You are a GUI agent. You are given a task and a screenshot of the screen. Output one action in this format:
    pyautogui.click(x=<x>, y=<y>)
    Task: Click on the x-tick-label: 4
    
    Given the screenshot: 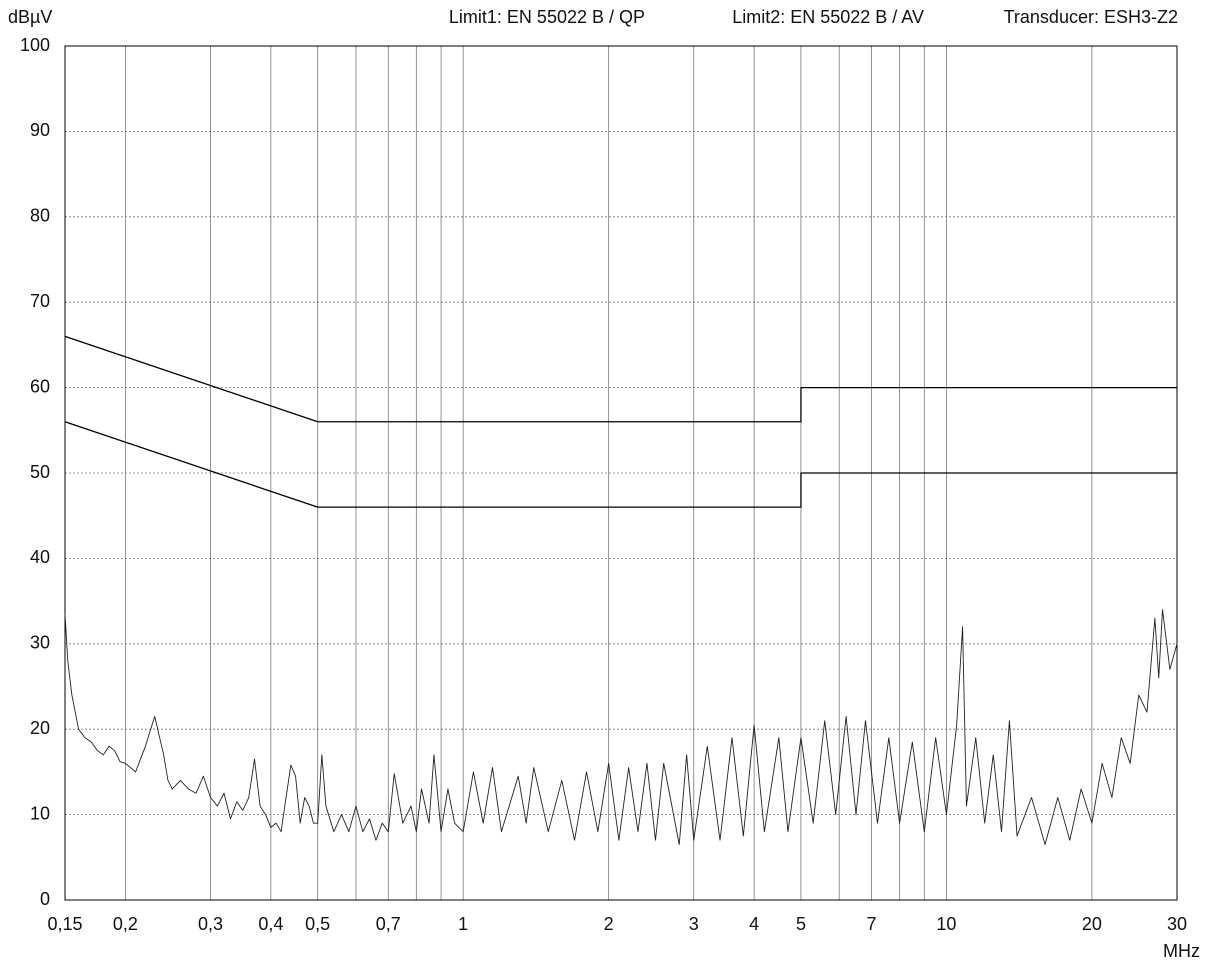 What is the action you would take?
    pyautogui.click(x=754, y=924)
    